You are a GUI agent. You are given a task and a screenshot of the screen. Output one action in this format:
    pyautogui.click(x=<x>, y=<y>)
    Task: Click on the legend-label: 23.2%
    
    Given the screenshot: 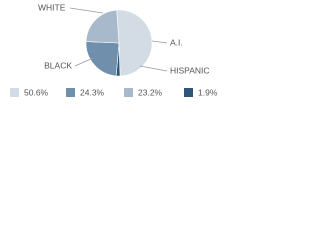 What is the action you would take?
    pyautogui.click(x=150, y=92)
    